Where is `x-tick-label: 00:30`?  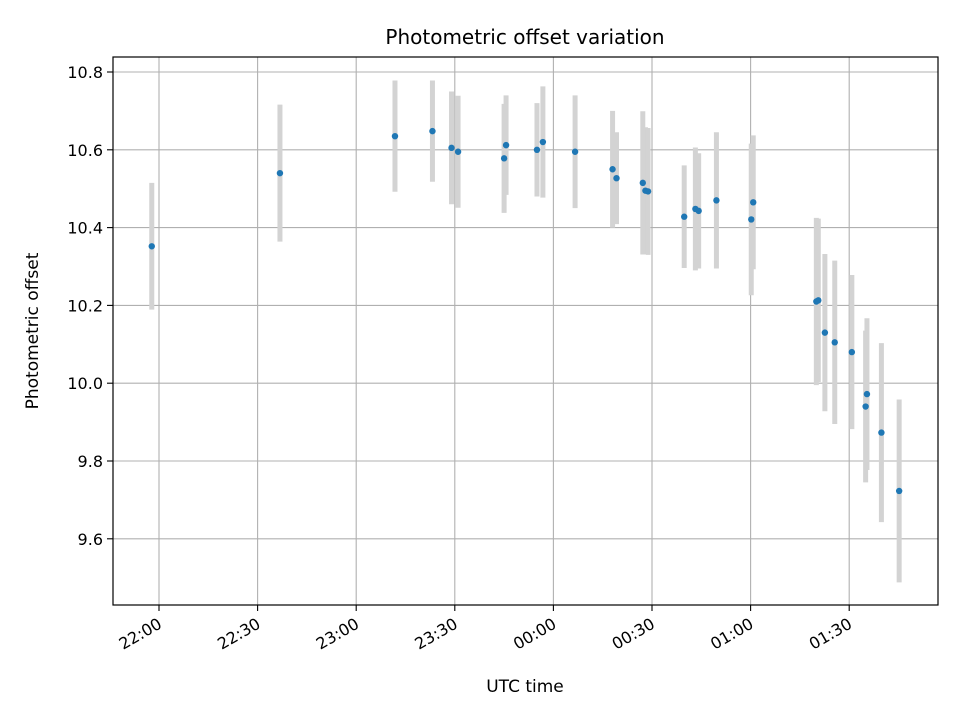 x-tick-label: 00:30 is located at coordinates (633, 634).